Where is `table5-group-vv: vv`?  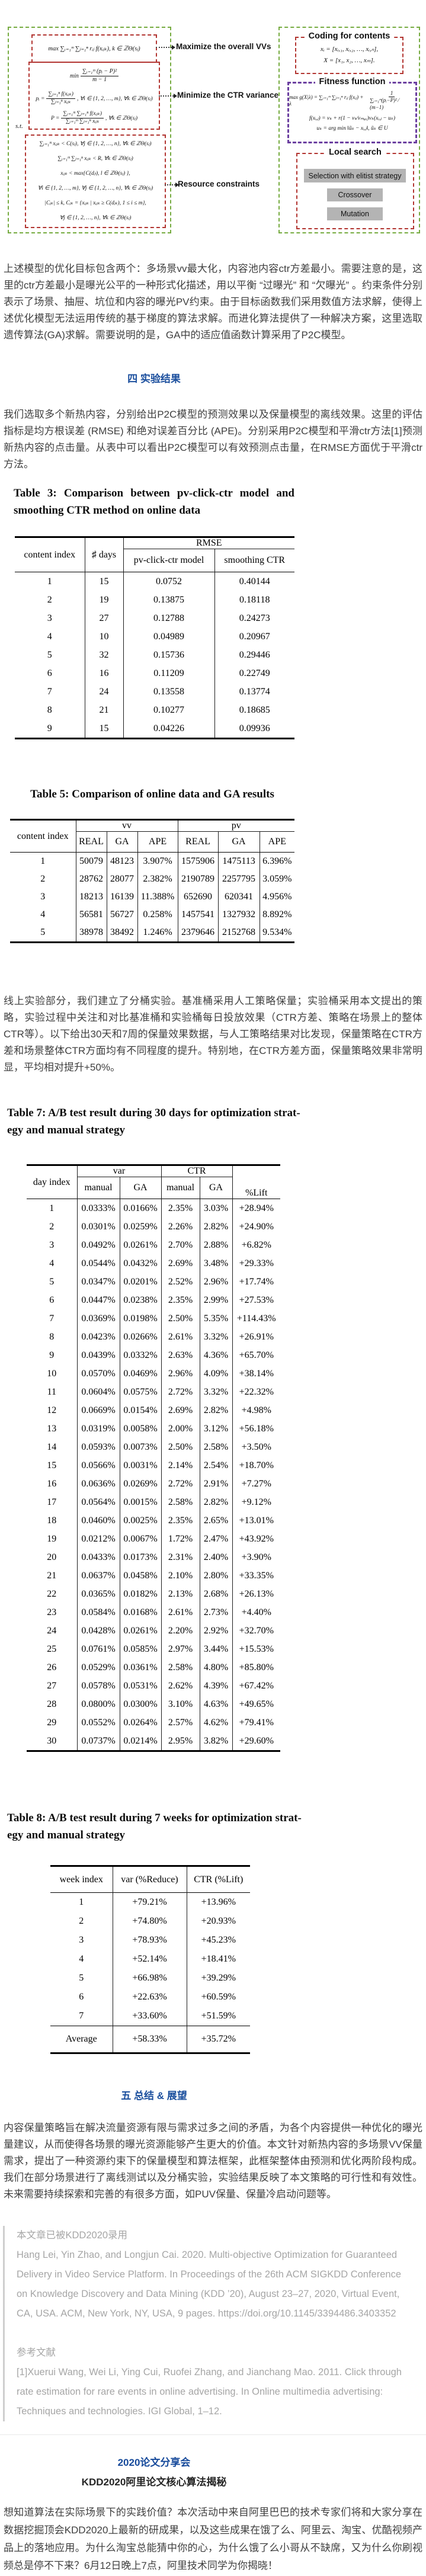
table5-group-vv: vv is located at coordinates (127, 825).